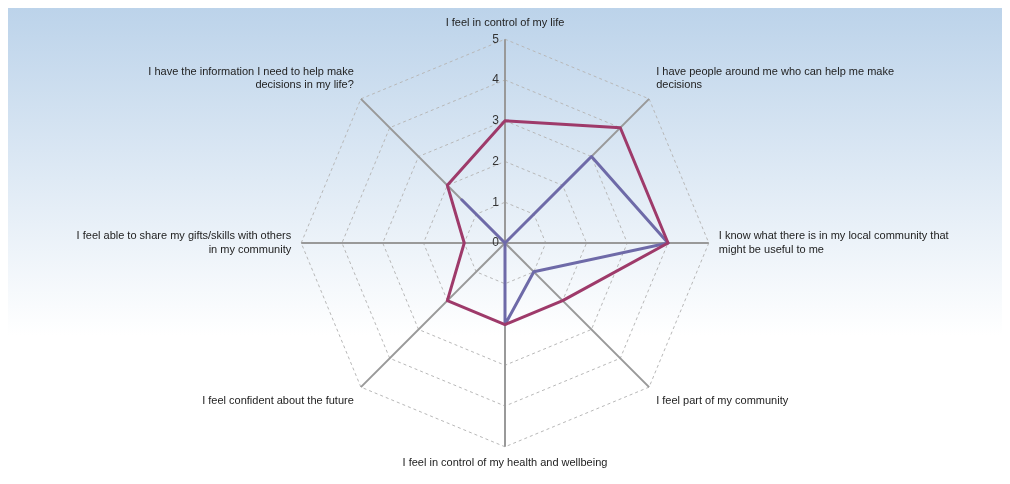 The width and height of the screenshot is (1010, 484). I want to click on spoke-label: I feel part of my community, so click(722, 399).